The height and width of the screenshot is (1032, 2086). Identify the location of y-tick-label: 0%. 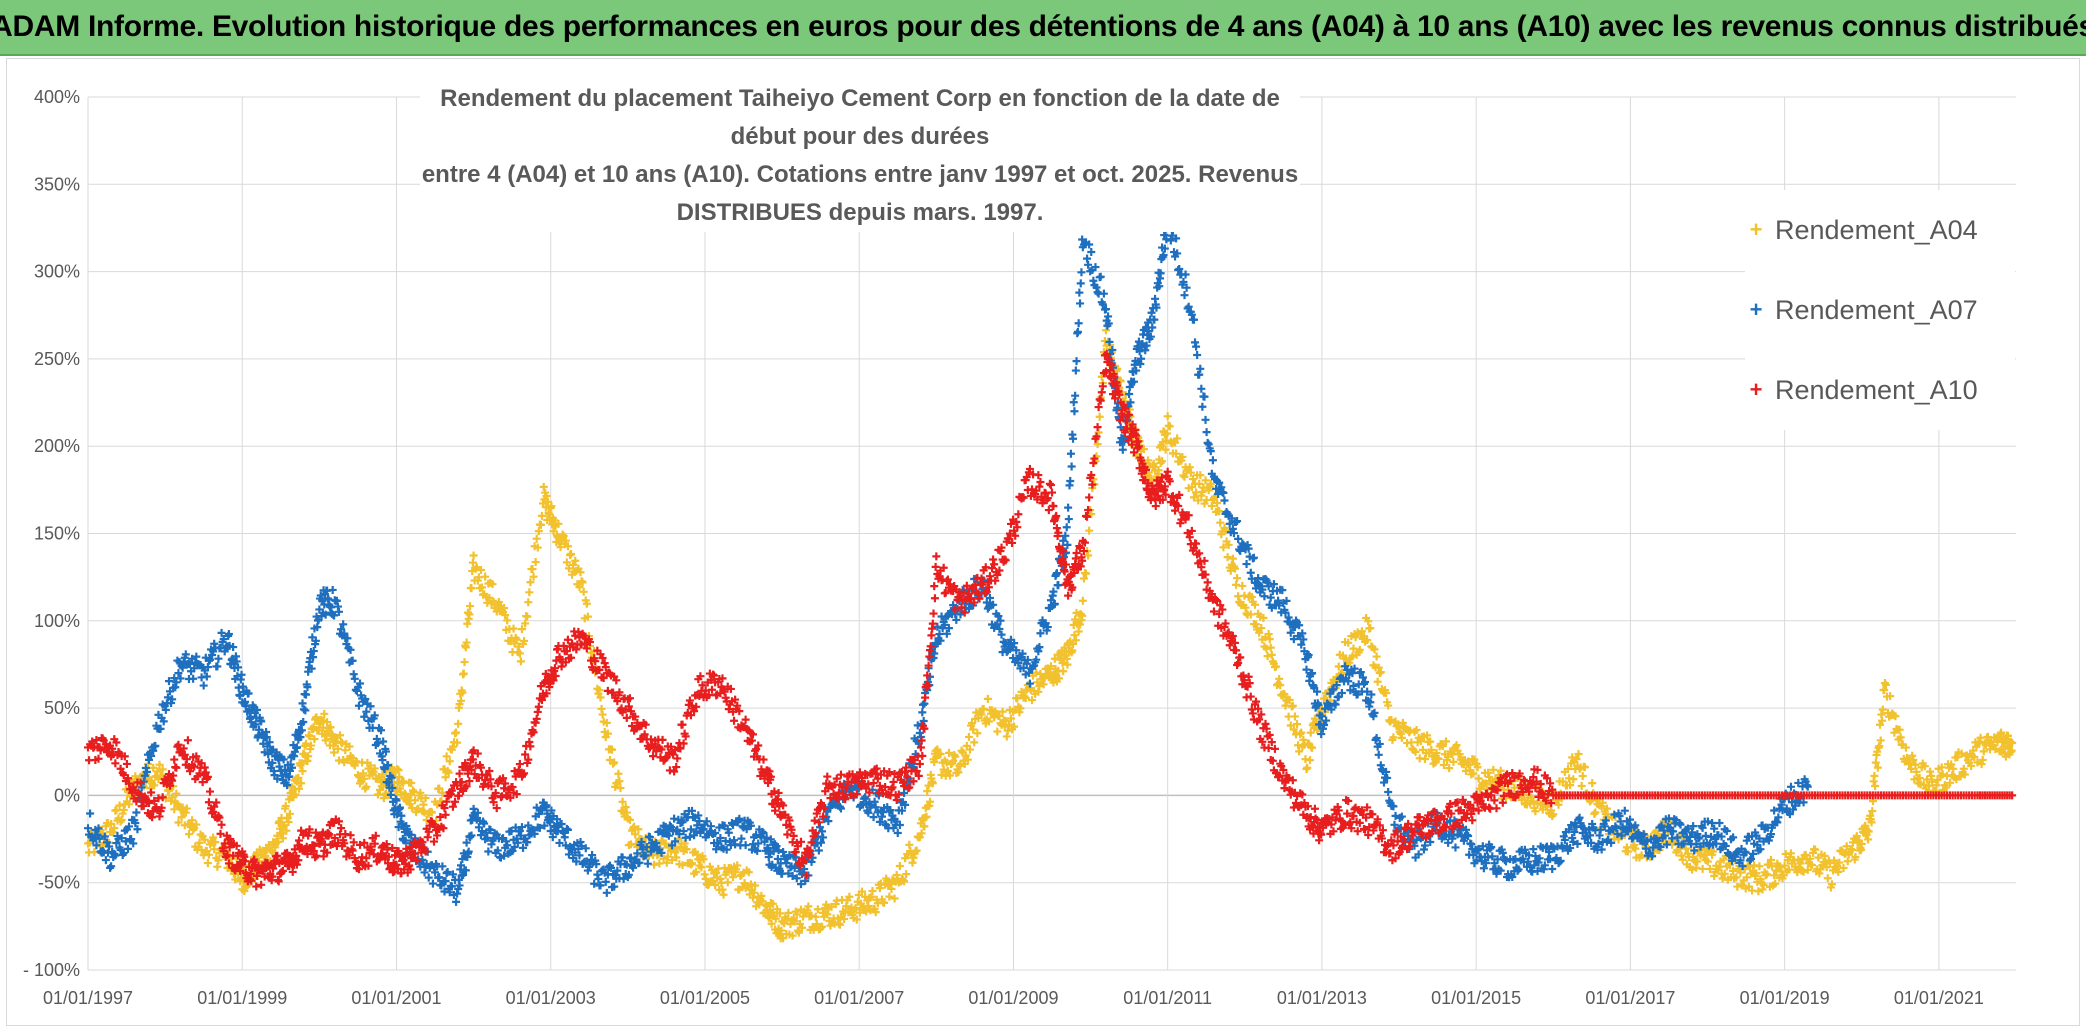
(67, 795).